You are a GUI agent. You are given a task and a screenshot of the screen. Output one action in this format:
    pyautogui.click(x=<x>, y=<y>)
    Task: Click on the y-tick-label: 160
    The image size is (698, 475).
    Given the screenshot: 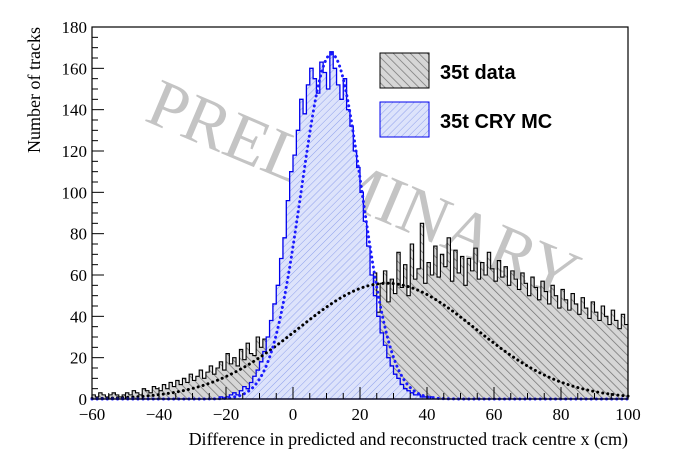 What is the action you would take?
    pyautogui.click(x=75, y=68)
    